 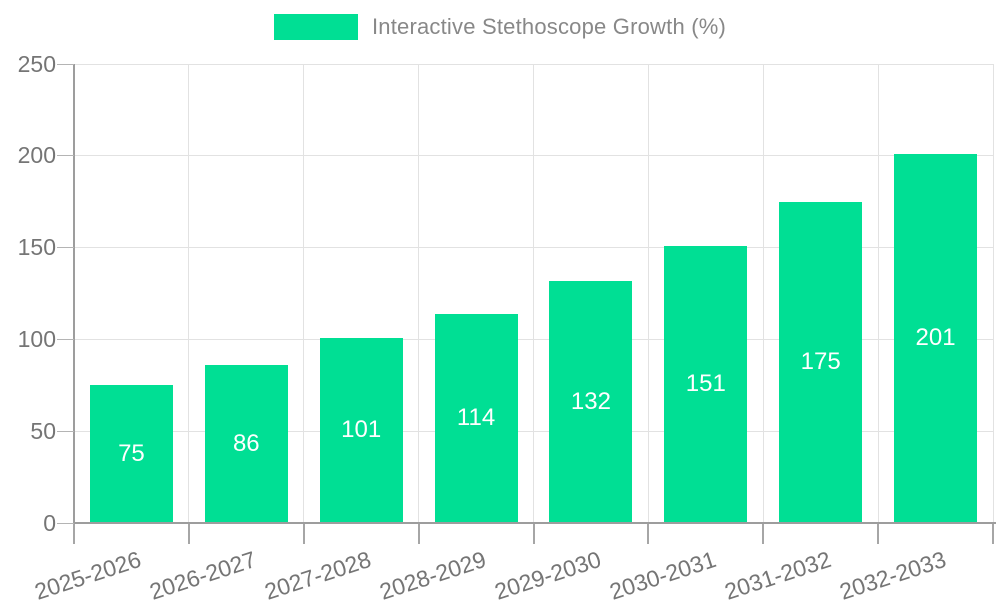 What do you see at coordinates (88, 575) in the screenshot?
I see `x-tick-label: 2025-2026` at bounding box center [88, 575].